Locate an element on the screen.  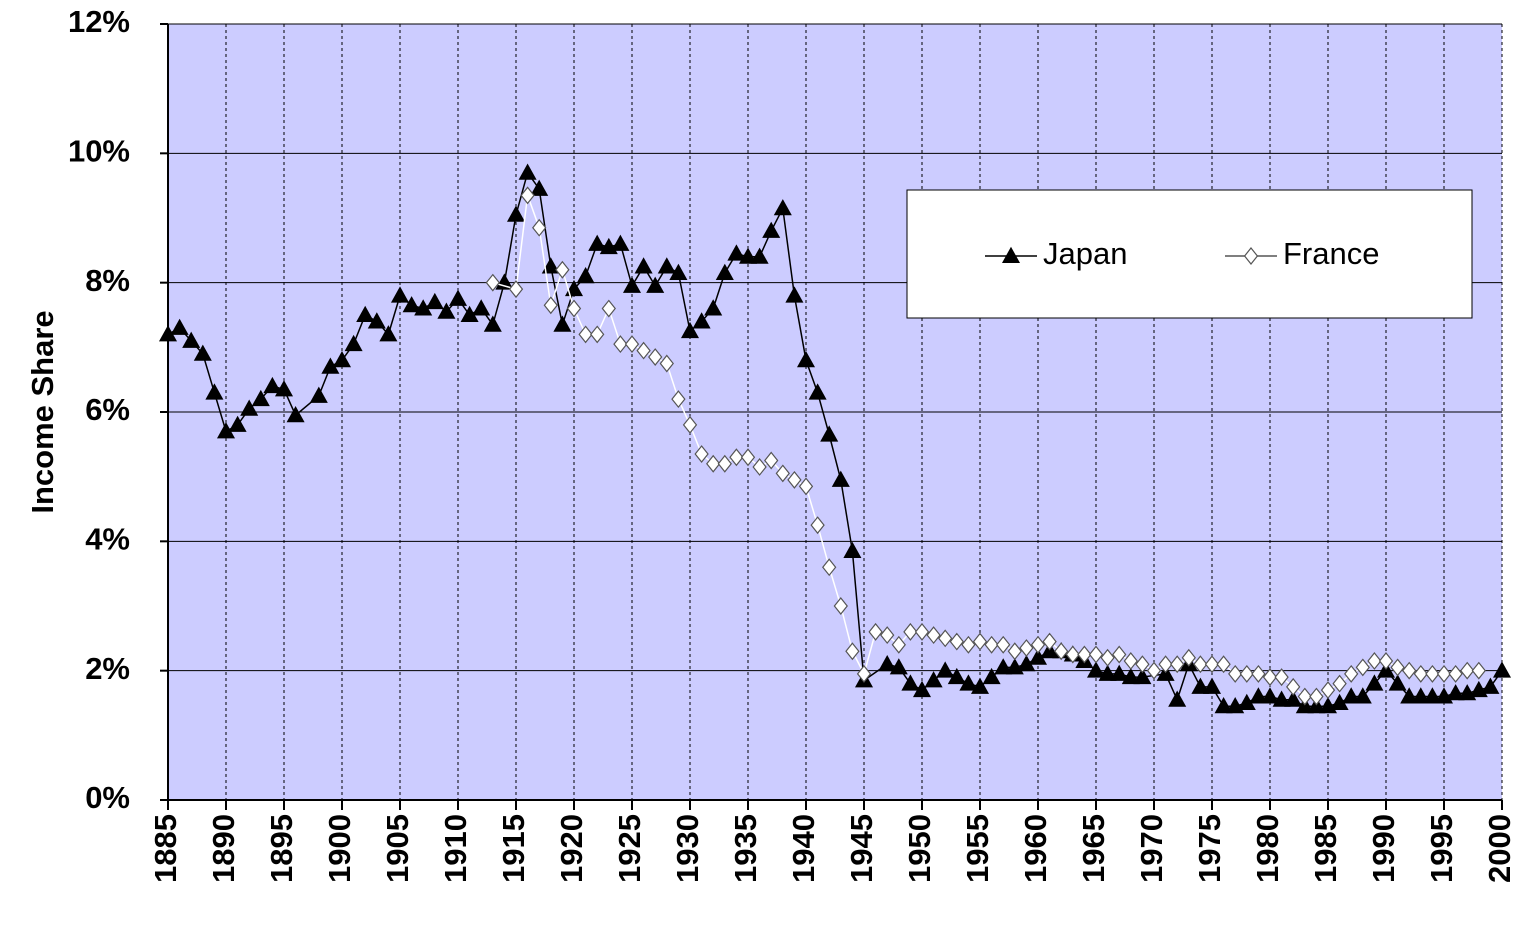
legend-box is located at coordinates (1189, 254).